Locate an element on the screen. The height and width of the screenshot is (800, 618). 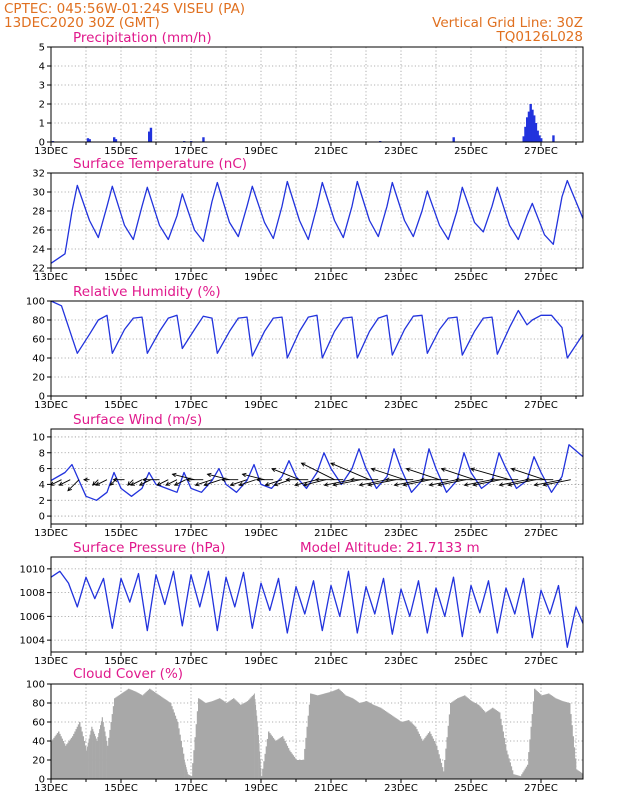
temperature-title: Surface Temperature (nC) is located at coordinates (160, 164).